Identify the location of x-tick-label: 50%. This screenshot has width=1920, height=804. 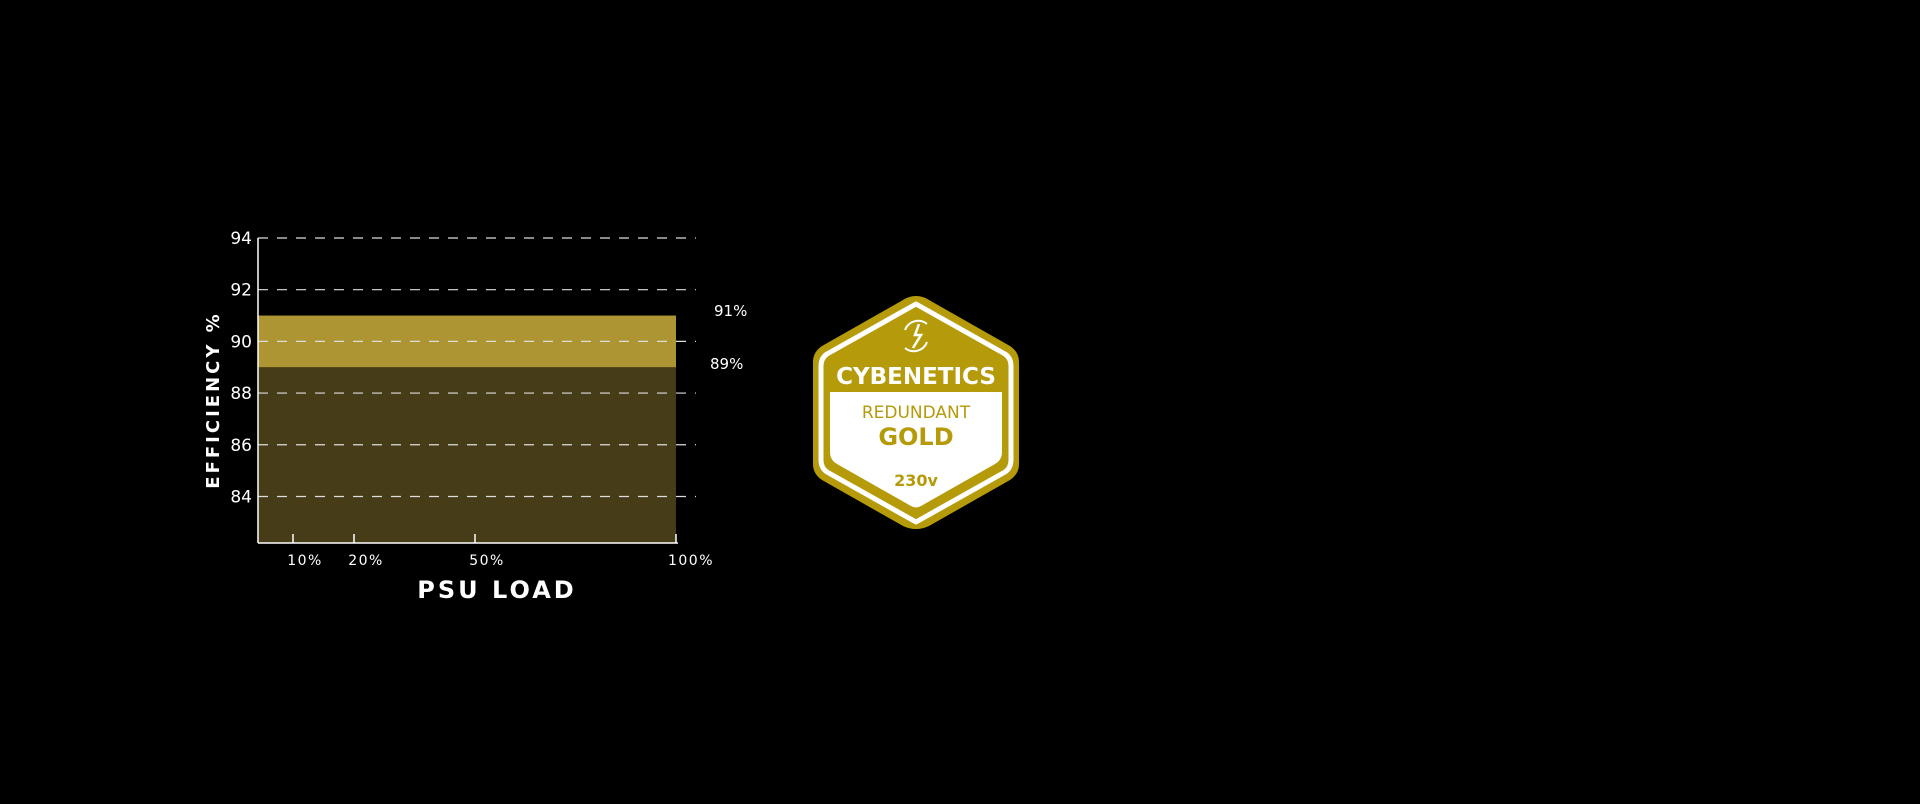
(487, 561).